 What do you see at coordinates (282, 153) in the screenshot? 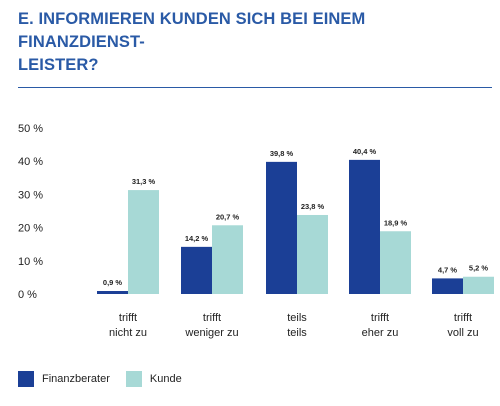
I see `data-label: 39,8 %` at bounding box center [282, 153].